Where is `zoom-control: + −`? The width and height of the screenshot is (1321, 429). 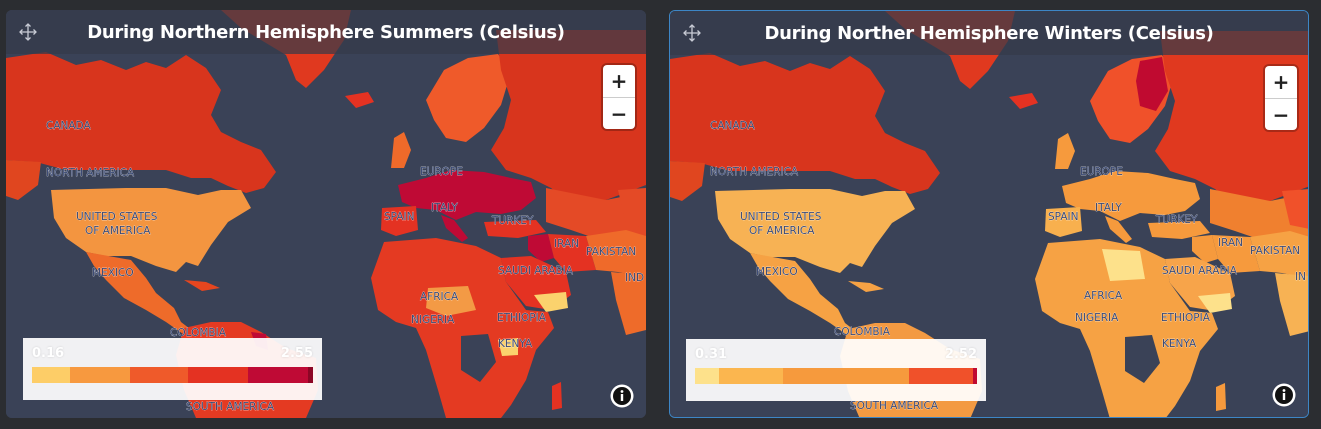
zoom-control: + − is located at coordinates (1281, 98).